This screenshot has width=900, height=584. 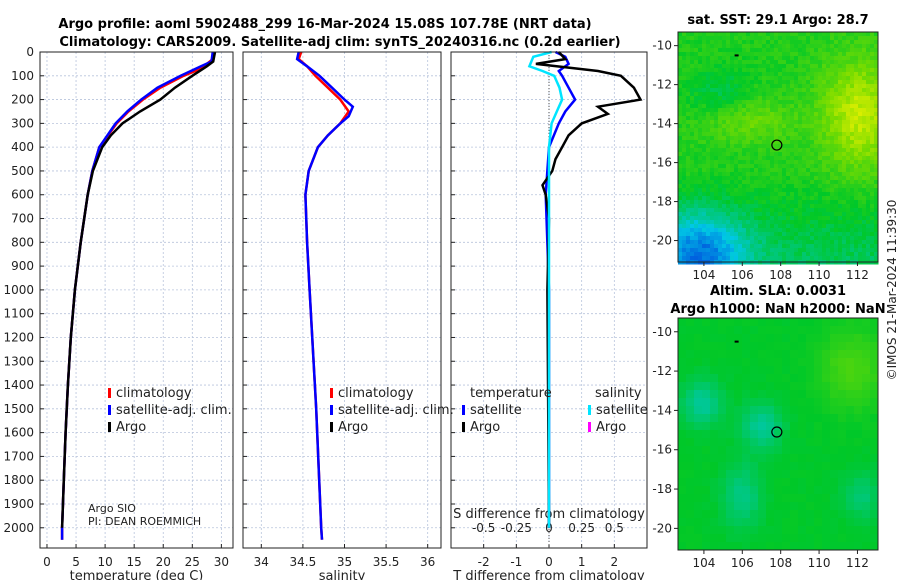 What do you see at coordinates (18, 480) in the screenshot?
I see `y-tick-label: 1800` at bounding box center [18, 480].